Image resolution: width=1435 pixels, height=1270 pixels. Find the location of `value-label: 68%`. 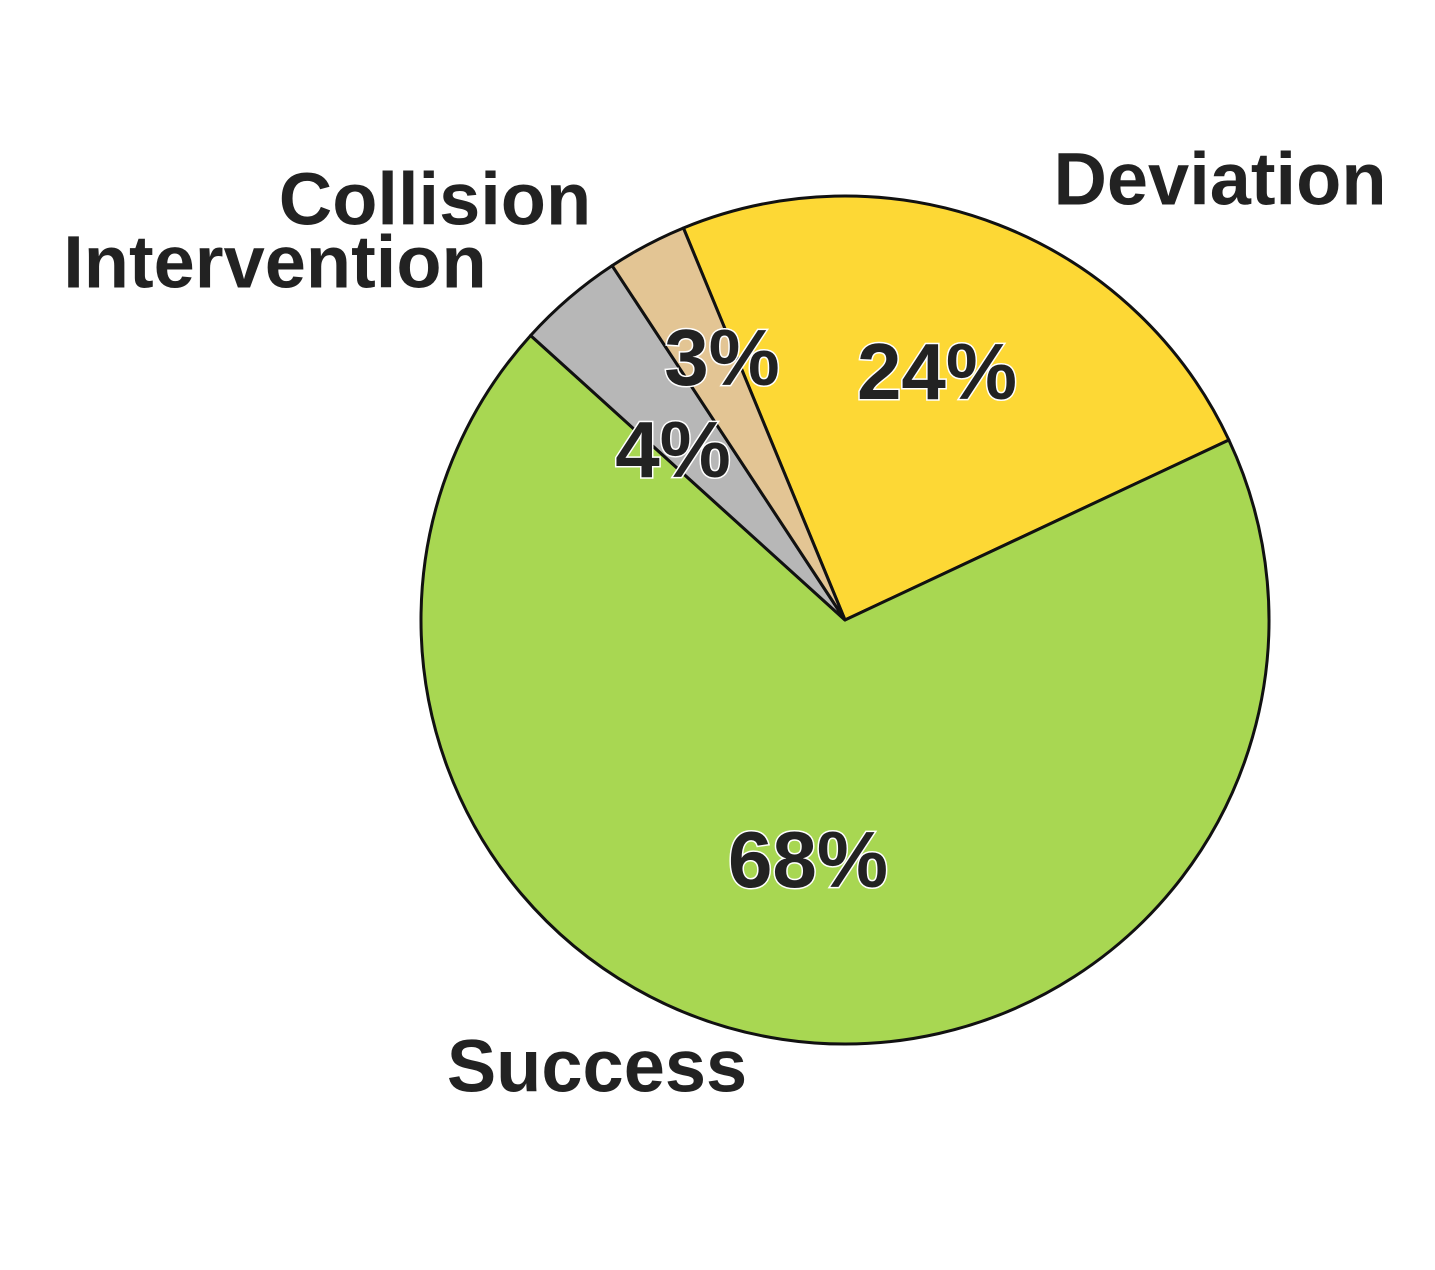

value-label: 68% is located at coordinates (808, 859).